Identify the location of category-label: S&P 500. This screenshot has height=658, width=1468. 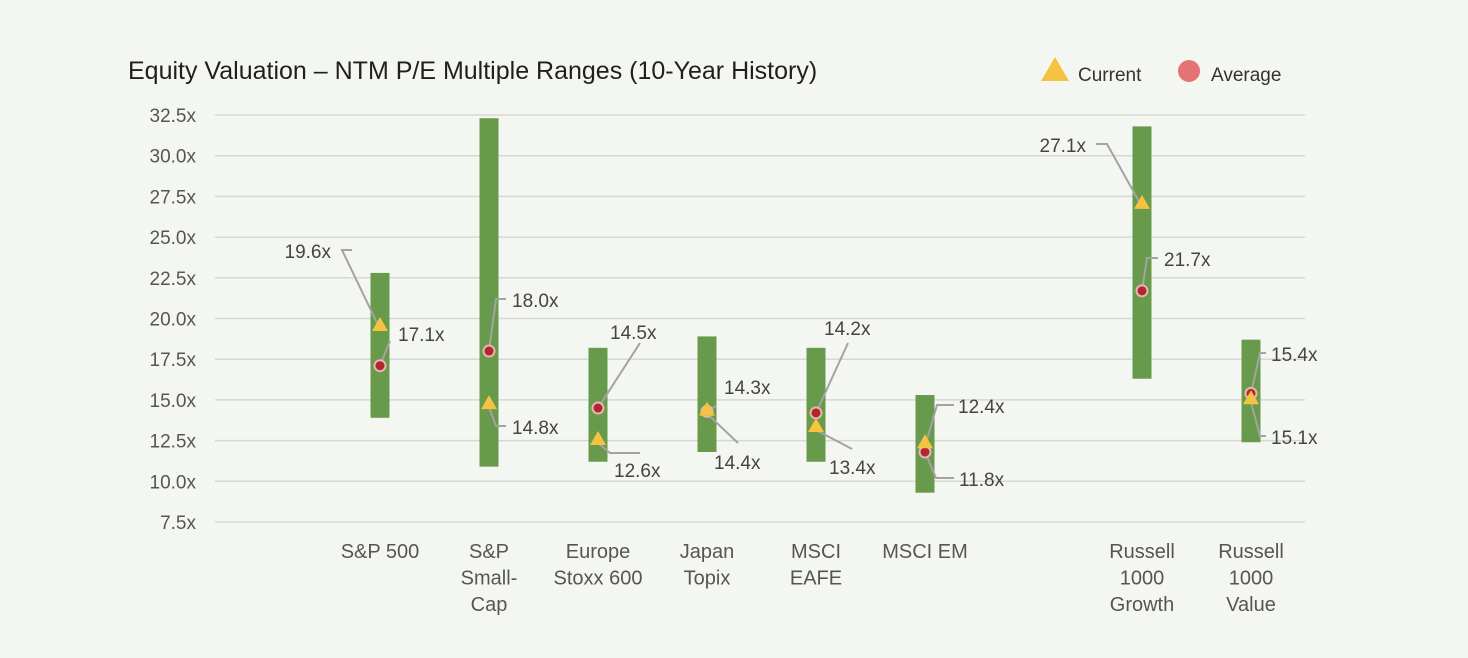
(380, 552).